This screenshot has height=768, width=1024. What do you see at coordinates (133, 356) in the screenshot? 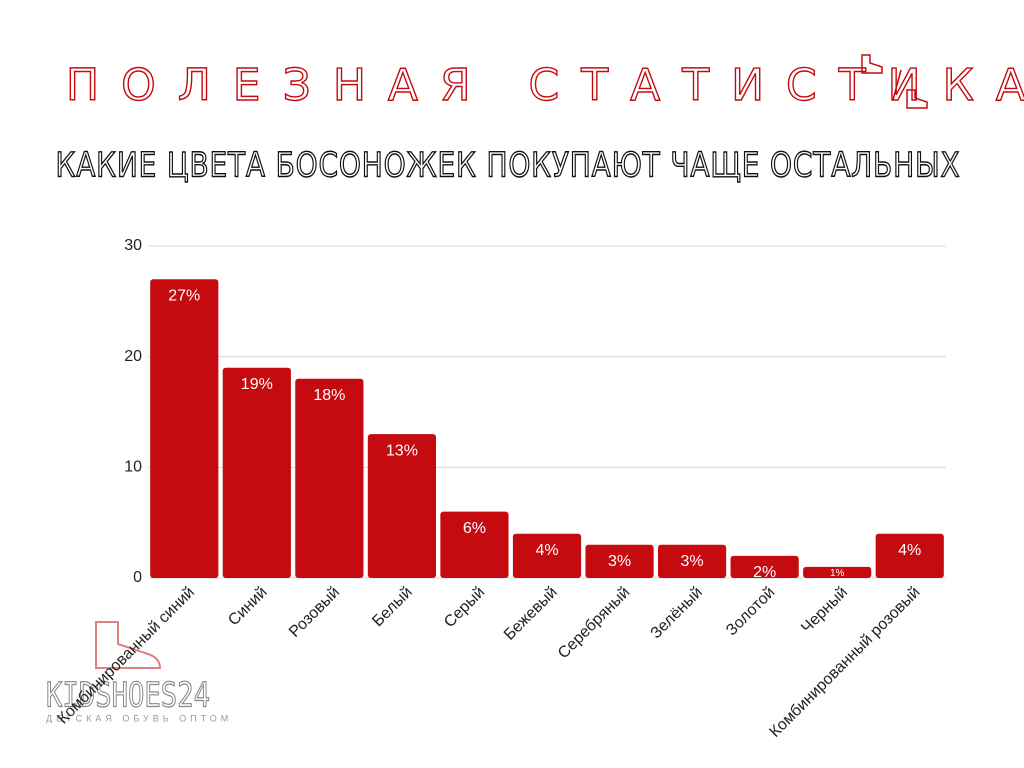
I see `y-tick-label: 20` at bounding box center [133, 356].